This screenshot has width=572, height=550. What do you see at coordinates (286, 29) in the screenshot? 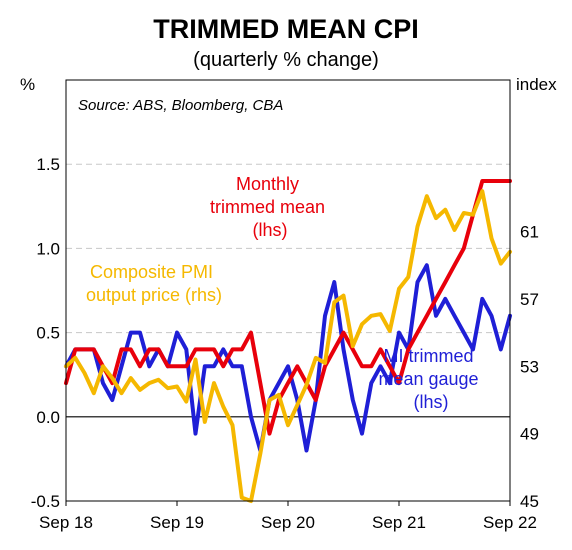
I see `chart-title: TRIMMED MEAN CPI` at bounding box center [286, 29].